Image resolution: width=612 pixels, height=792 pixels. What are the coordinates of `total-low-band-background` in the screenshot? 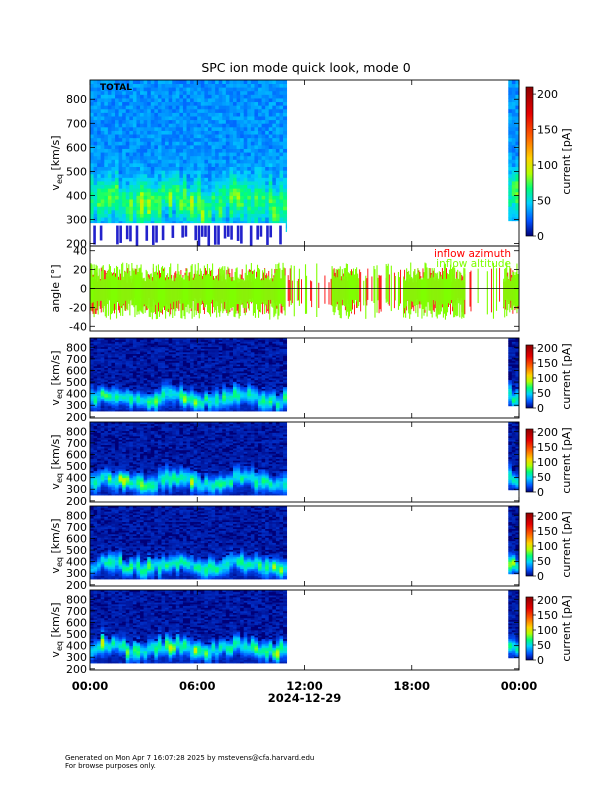 It's located at (188, 234).